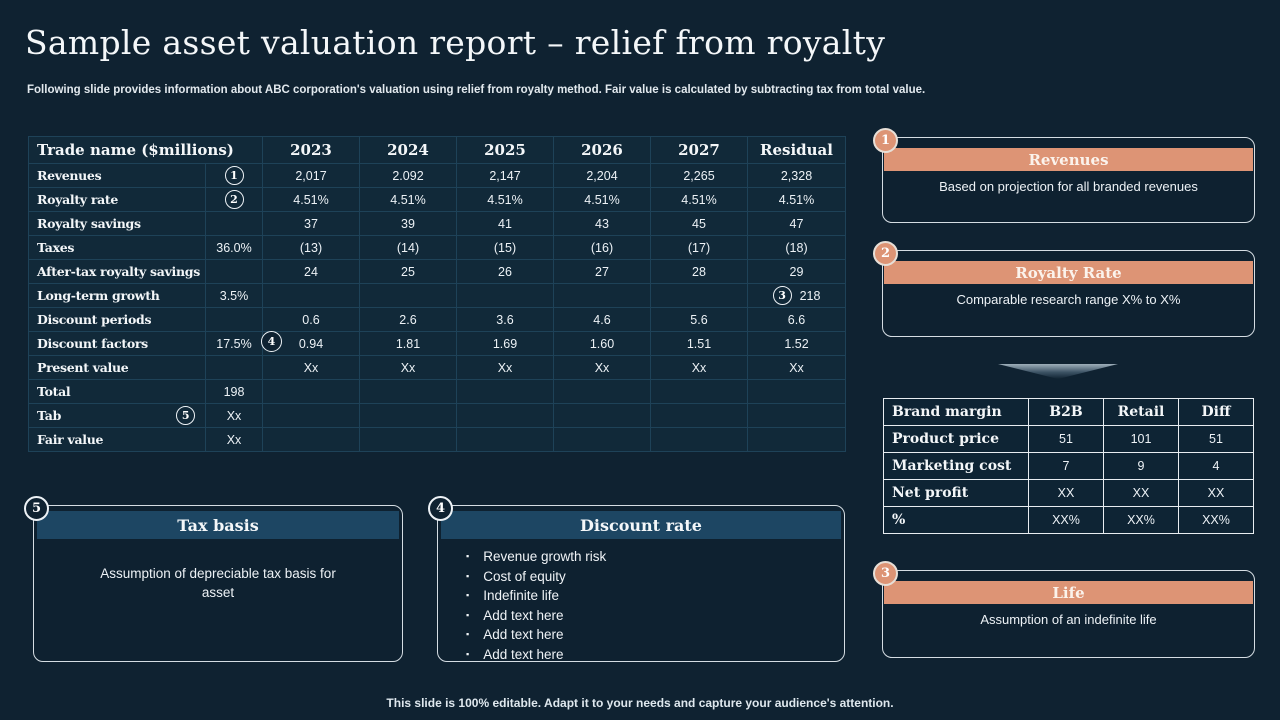 The image size is (1280, 720). Describe the element at coordinates (185, 415) in the screenshot. I see `number-marker-5: 5` at that location.